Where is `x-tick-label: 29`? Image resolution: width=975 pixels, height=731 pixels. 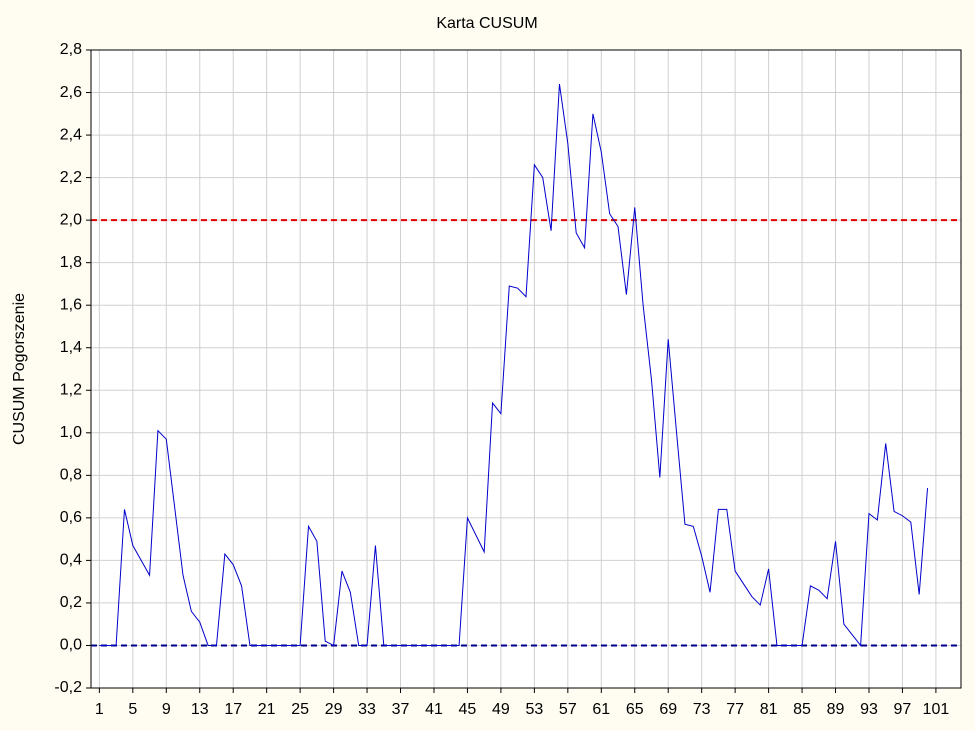 x-tick-label: 29 is located at coordinates (334, 709).